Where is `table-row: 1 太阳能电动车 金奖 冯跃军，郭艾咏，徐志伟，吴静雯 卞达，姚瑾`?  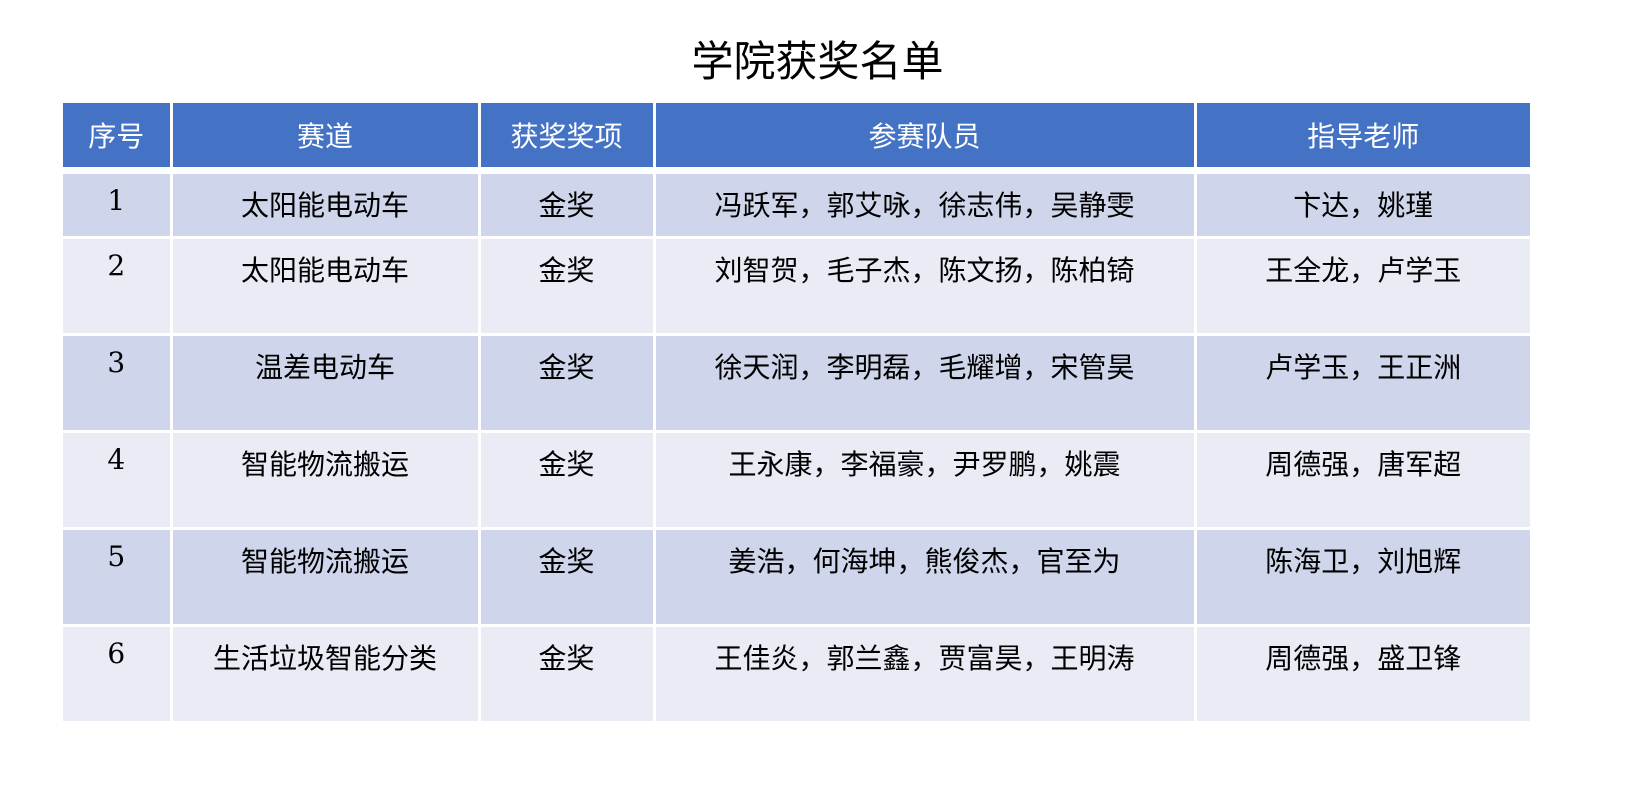 table-row: 1 太阳能电动车 金奖 冯跃军，郭艾咏，徐志伟，吴静雯 卞达，姚瑾 is located at coordinates (796, 204).